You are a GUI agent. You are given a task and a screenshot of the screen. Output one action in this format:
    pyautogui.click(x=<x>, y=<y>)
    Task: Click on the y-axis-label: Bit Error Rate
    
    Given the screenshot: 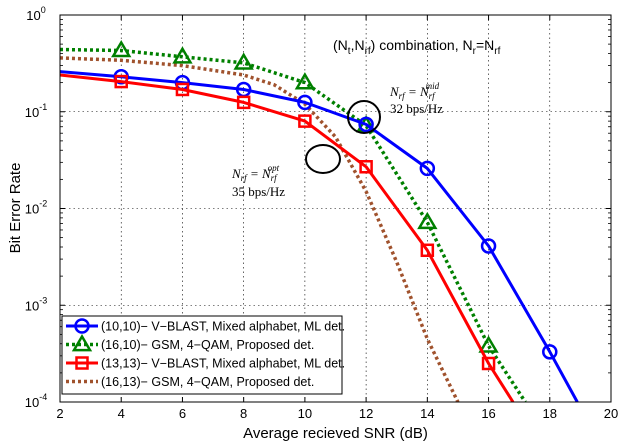 What is the action you would take?
    pyautogui.click(x=15, y=208)
    